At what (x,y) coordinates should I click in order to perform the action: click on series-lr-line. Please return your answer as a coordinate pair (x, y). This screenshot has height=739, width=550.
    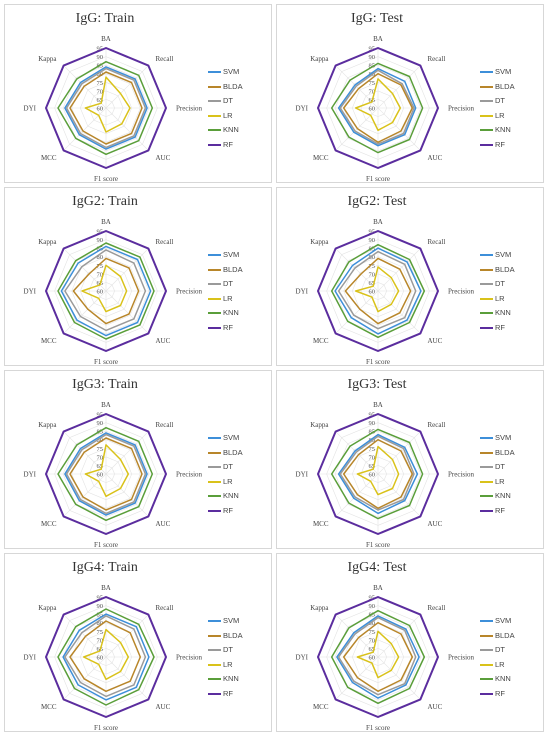
    Looking at the image, I should click on (107, 471).